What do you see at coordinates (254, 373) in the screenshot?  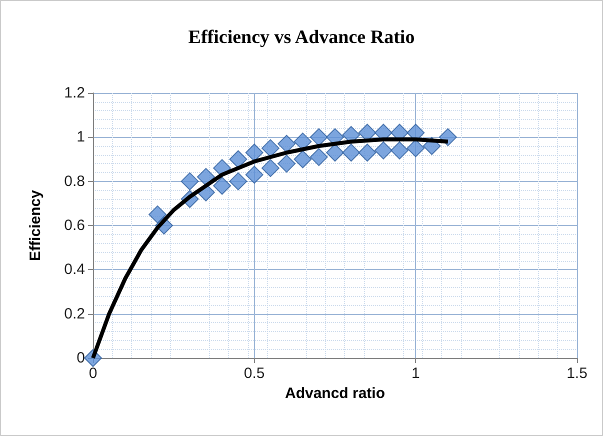 I see `x-tick-label: 0.5` at bounding box center [254, 373].